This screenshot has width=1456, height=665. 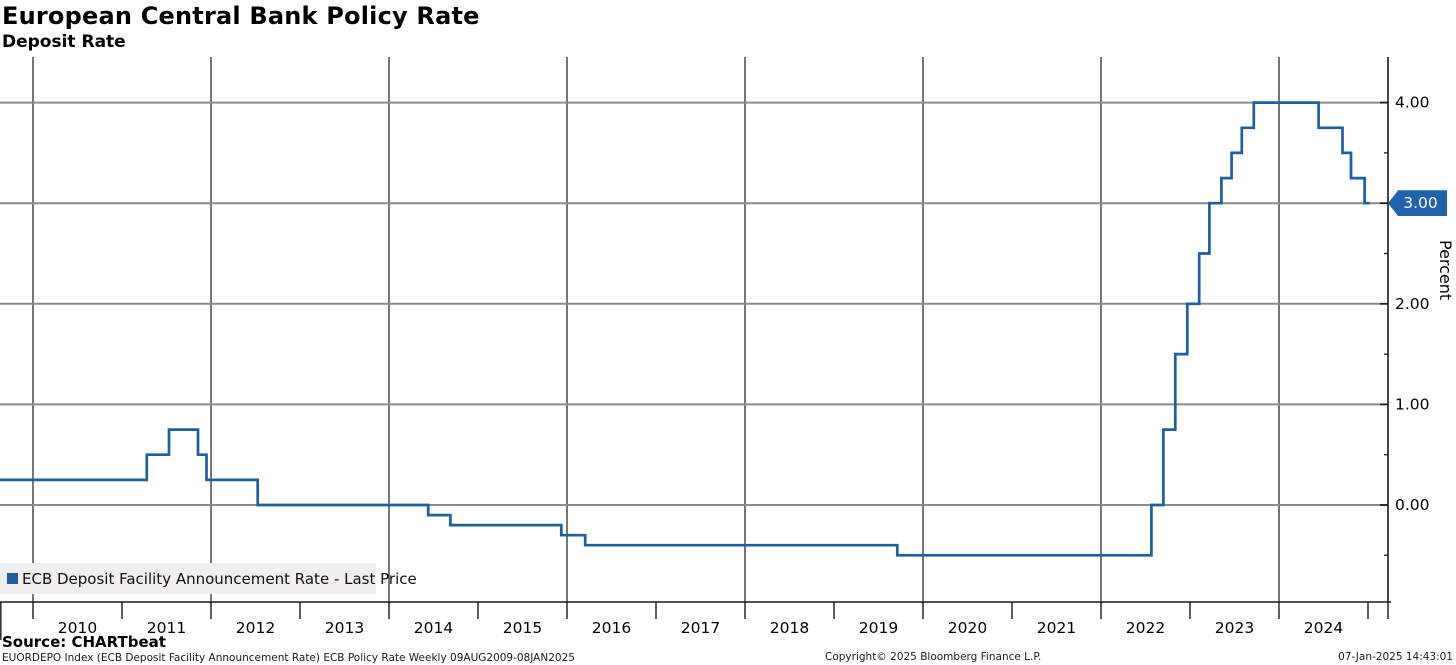 I want to click on x-axis-year-label: 2024, so click(x=1323, y=628).